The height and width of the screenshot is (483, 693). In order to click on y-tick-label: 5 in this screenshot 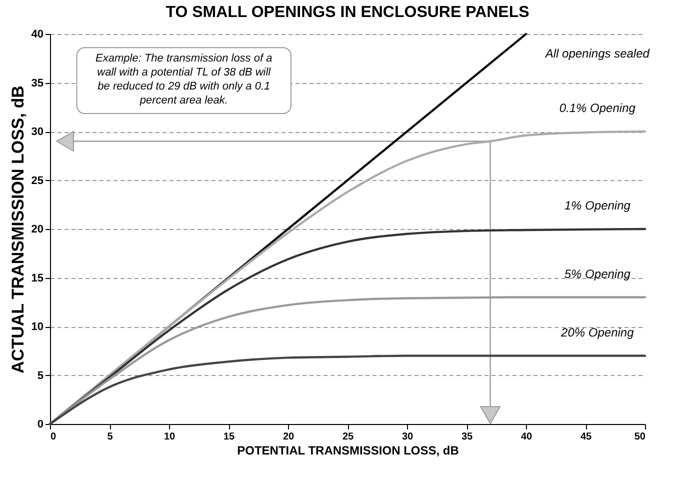, I will do `click(40, 376)`.